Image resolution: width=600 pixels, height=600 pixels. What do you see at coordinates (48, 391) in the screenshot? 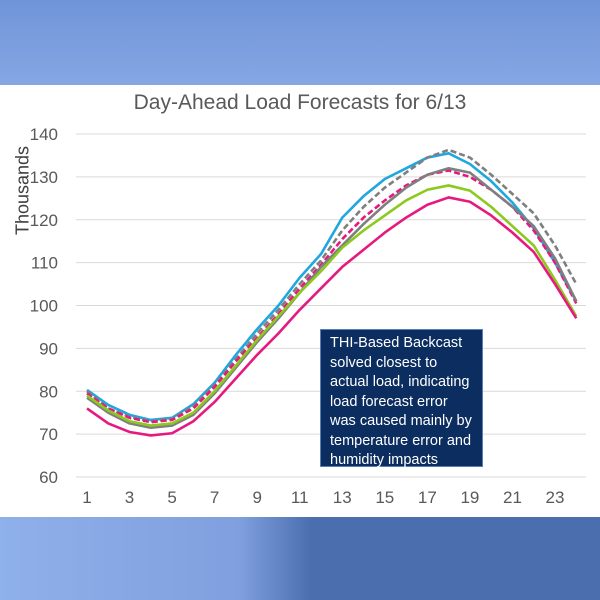
I see `y-tick-label: 80` at bounding box center [48, 391].